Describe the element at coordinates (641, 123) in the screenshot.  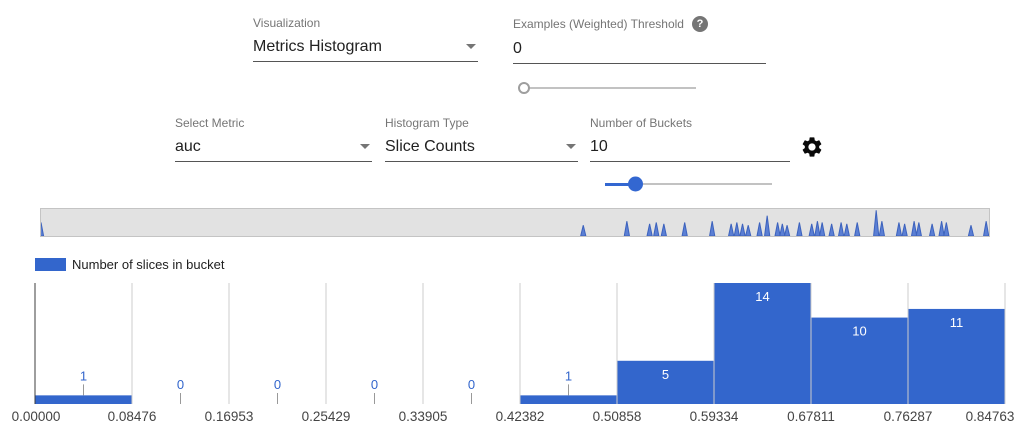
I see `num-buckets-label: Number of Buckets` at that location.